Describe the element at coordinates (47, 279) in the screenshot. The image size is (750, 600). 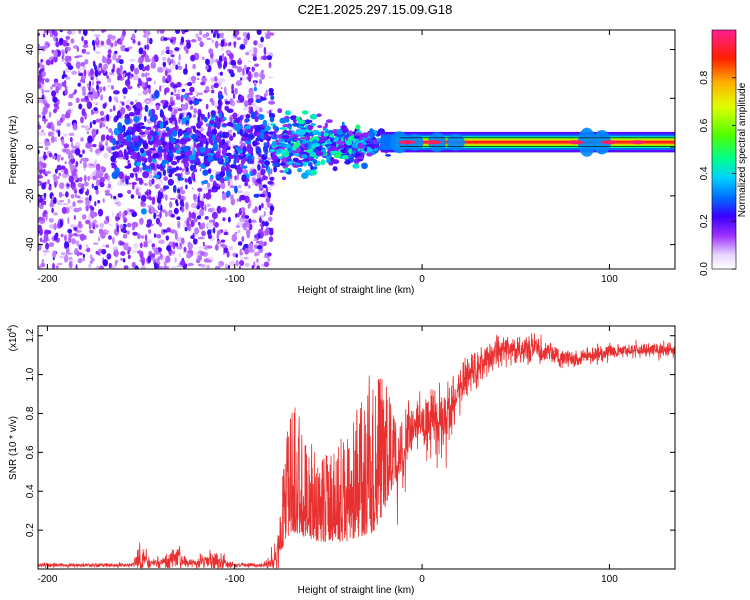
I see `x-tick-label: -200` at that location.